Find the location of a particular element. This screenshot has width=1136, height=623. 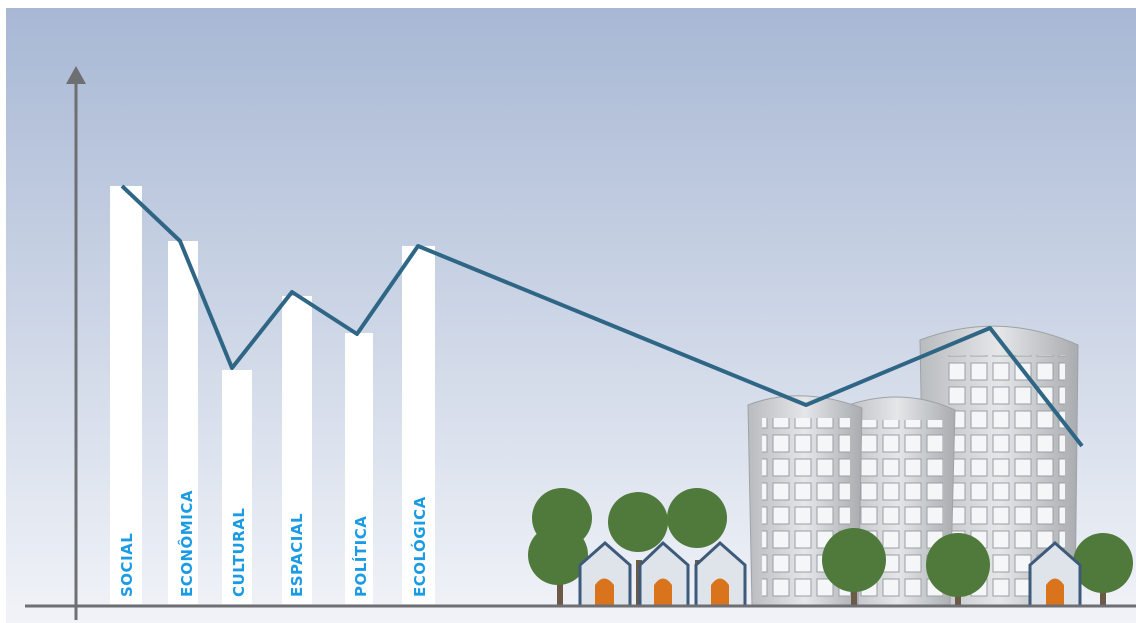

bar-label: SOCIAL is located at coordinates (127, 565).